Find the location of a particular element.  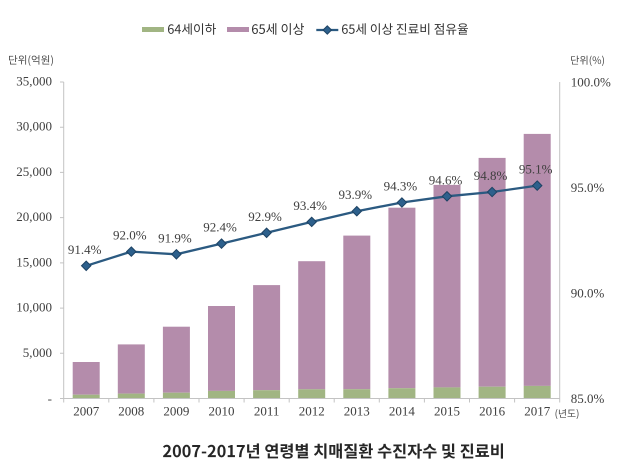

svg-text: 91.4% is located at coordinates (85, 249).